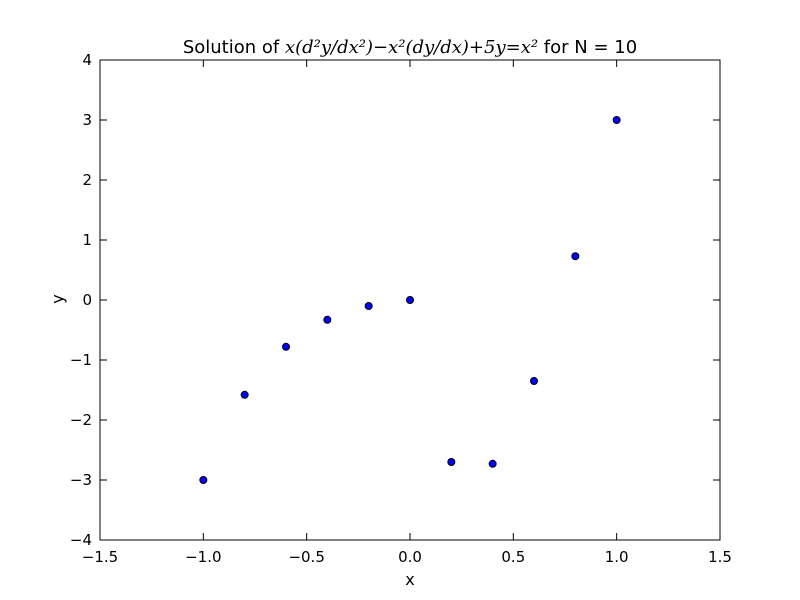 Image resolution: width=800 pixels, height=600 pixels. Describe the element at coordinates (100, 557) in the screenshot. I see `x-tick-label: −1.5` at that location.